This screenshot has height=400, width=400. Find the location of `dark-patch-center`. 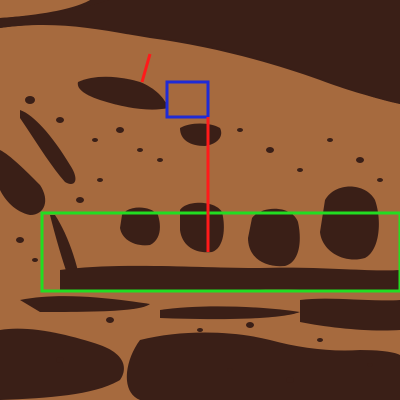

dark-patch-center is located at coordinates (201, 134).